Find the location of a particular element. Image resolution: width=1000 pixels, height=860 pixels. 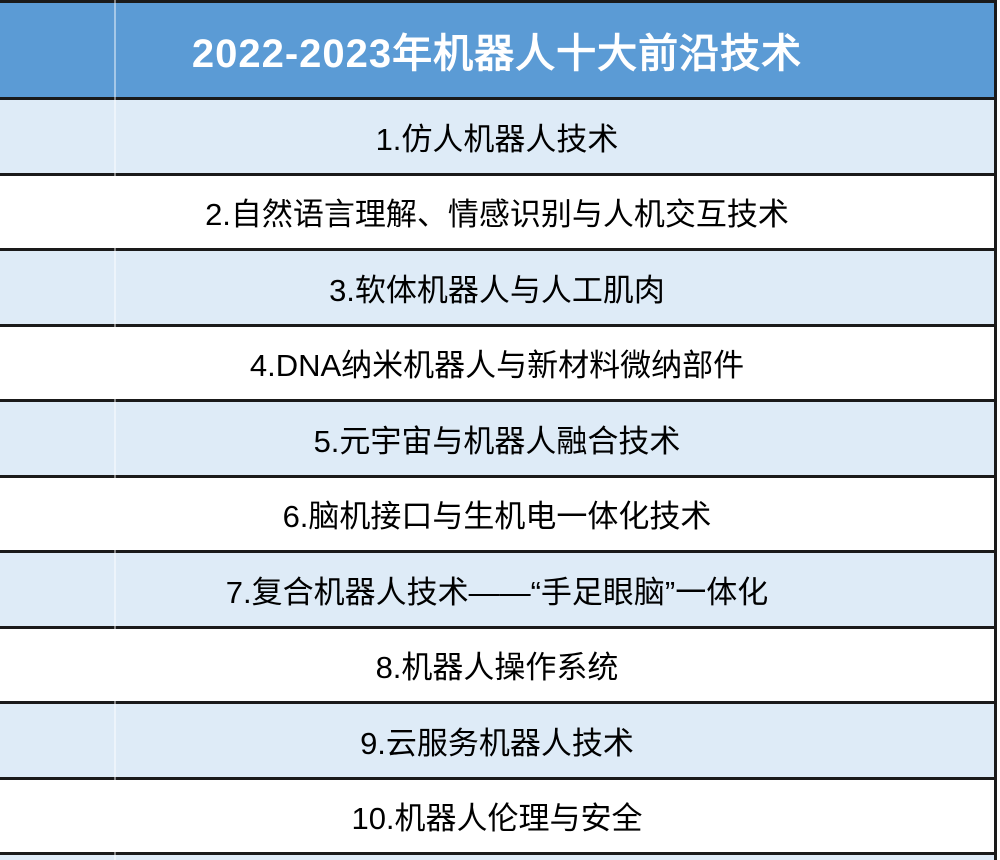

table-row-label: 3.软体机器人与人工肌肉 is located at coordinates (497, 290).